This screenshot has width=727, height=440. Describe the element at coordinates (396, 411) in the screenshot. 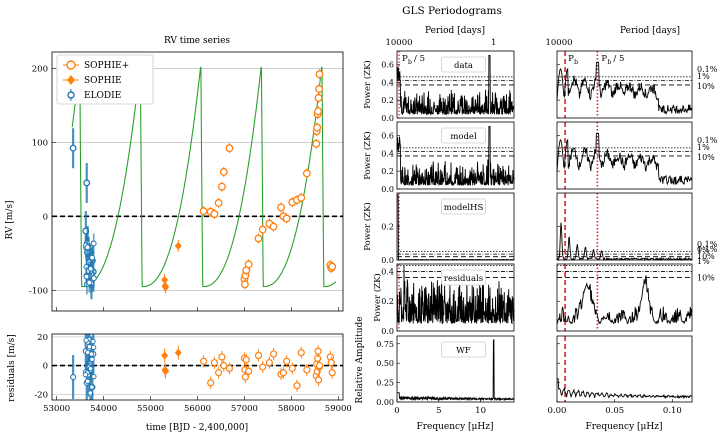

I see `freq-xtick-label-left: 0` at that location.